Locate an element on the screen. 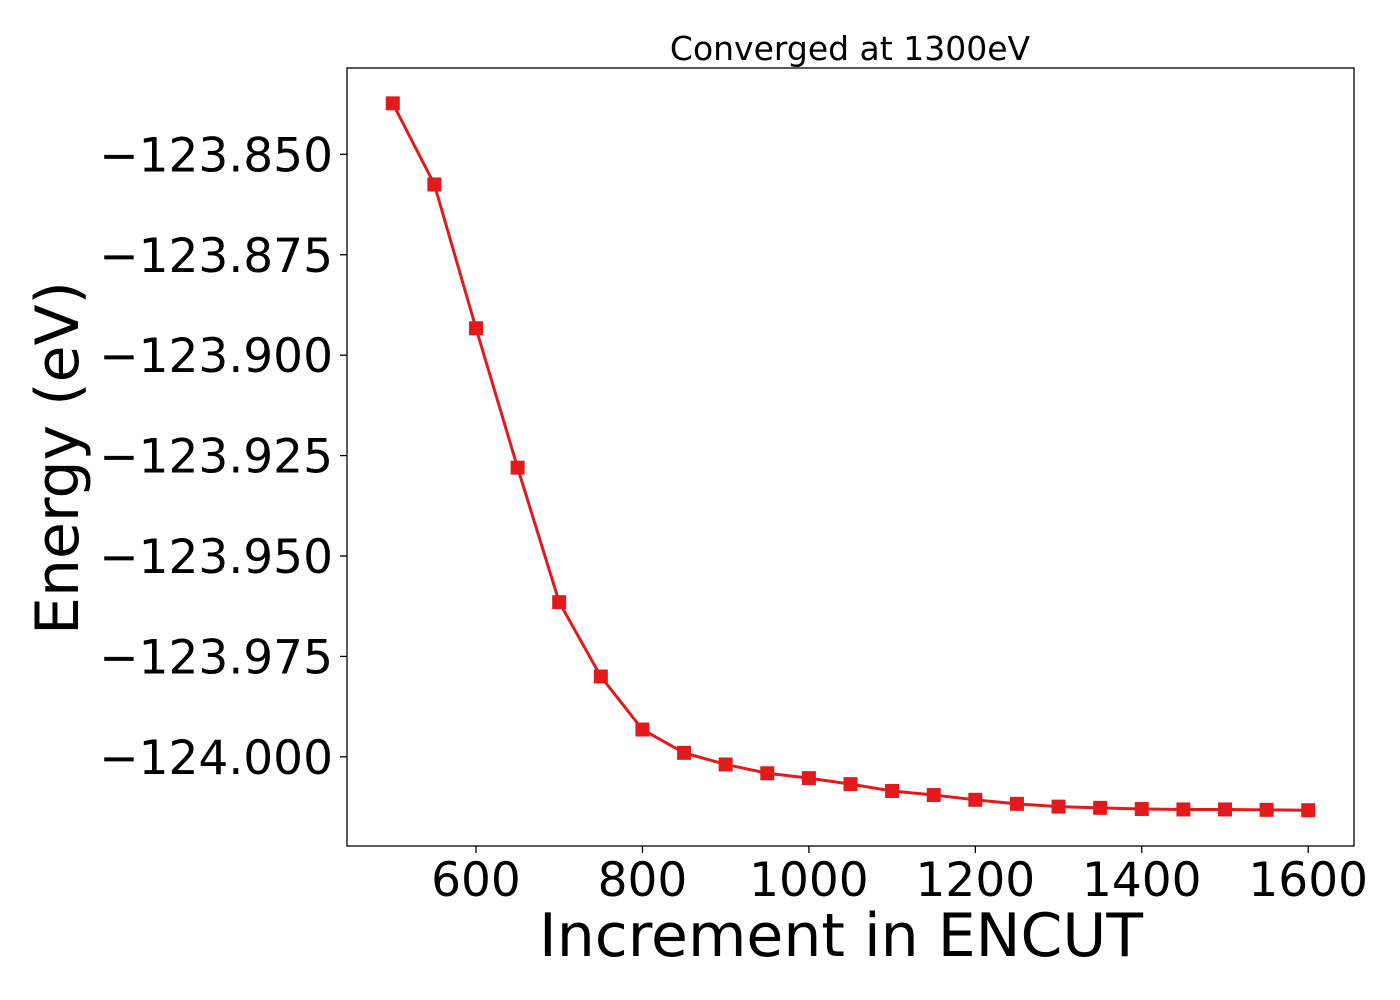 The height and width of the screenshot is (1000, 1400). y-tick-label: −123.850 is located at coordinates (216, 155).